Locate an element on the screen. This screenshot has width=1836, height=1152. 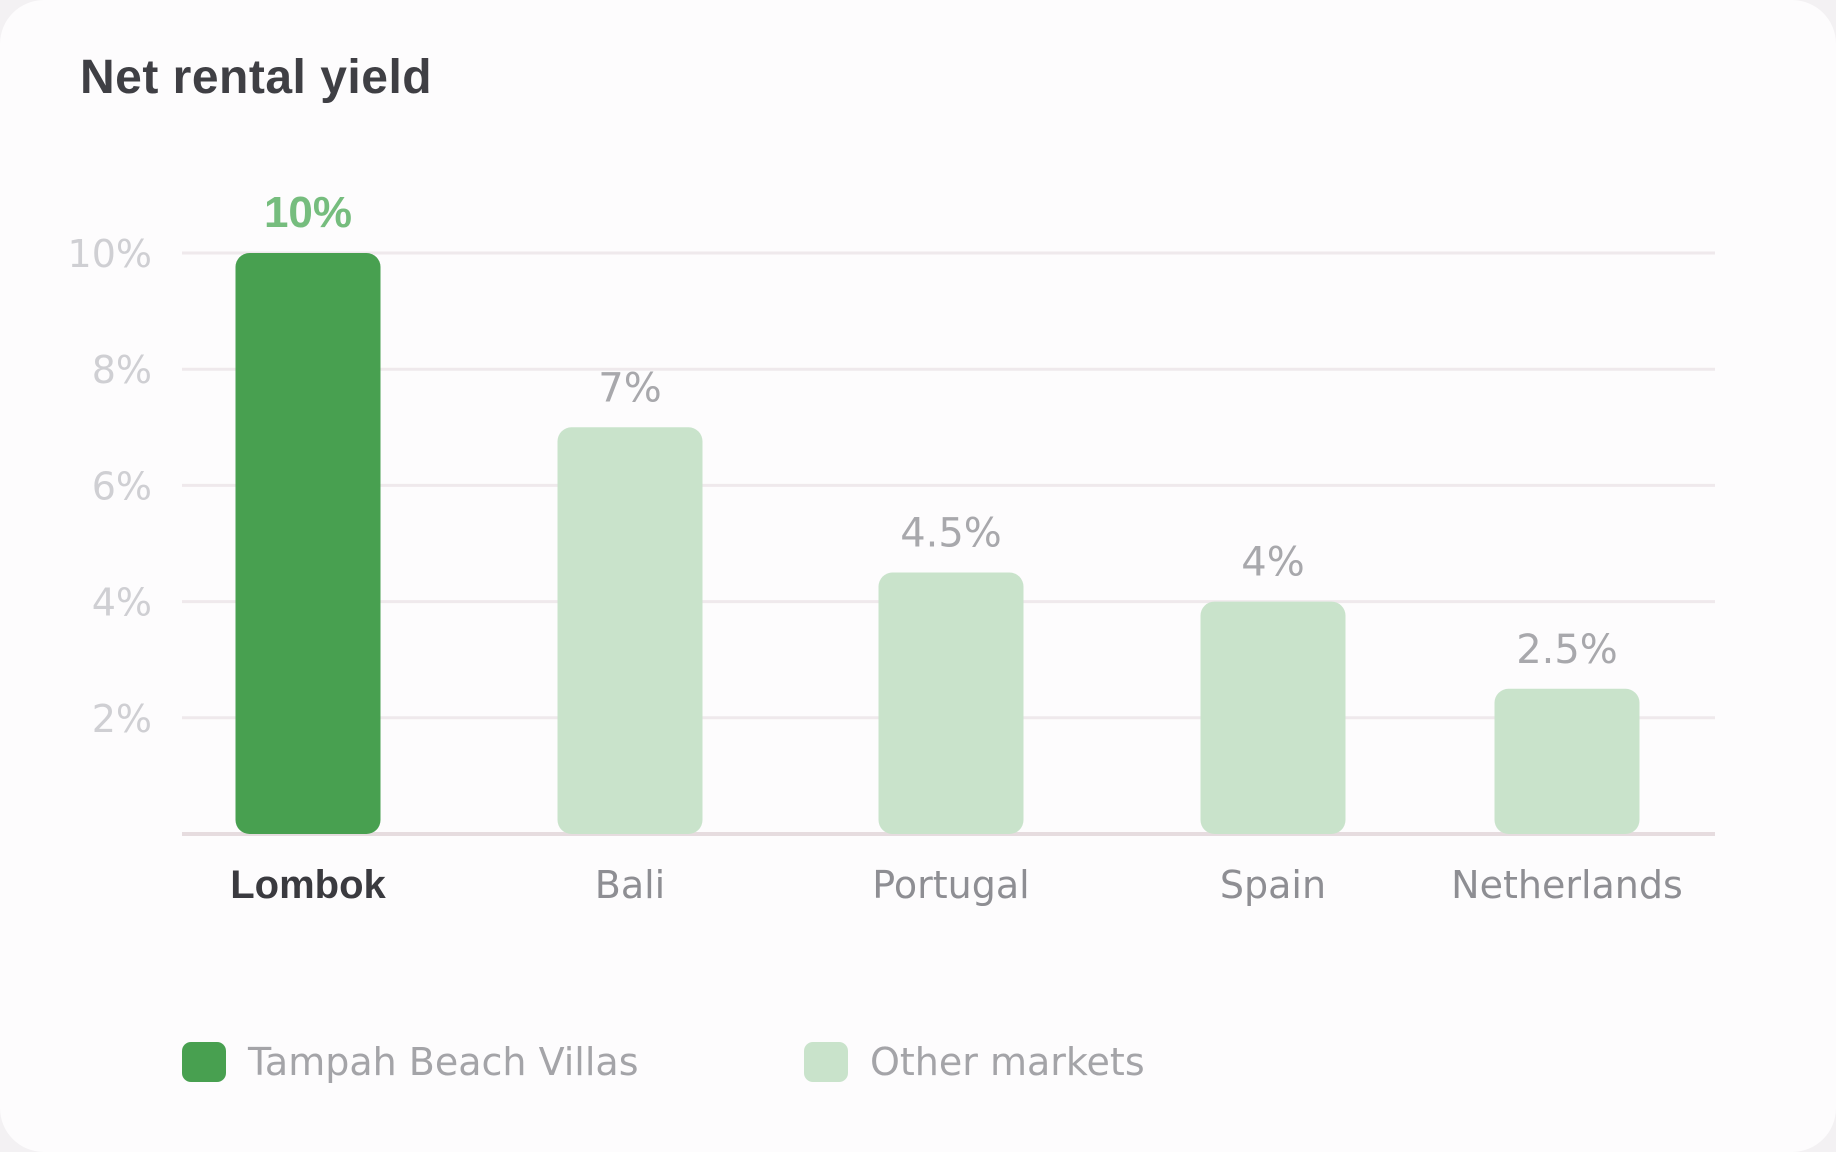
category-label: Bali is located at coordinates (630, 885).